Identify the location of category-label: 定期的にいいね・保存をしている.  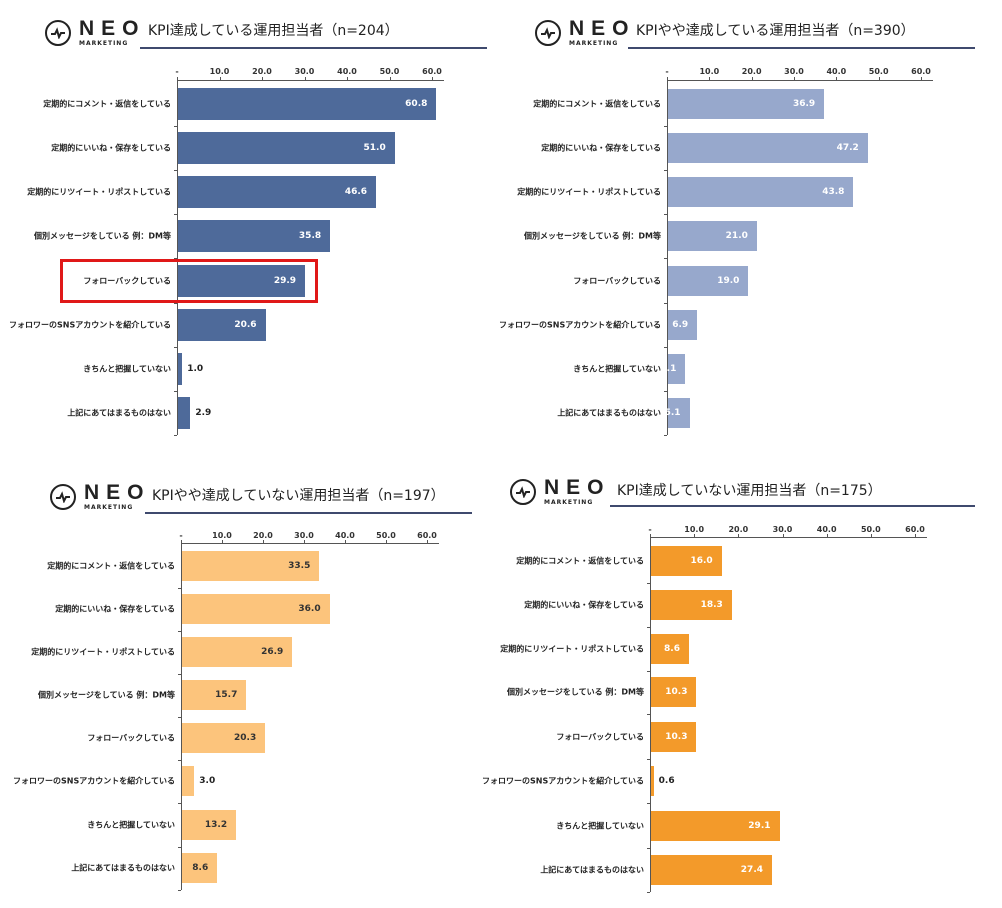
(115, 609).